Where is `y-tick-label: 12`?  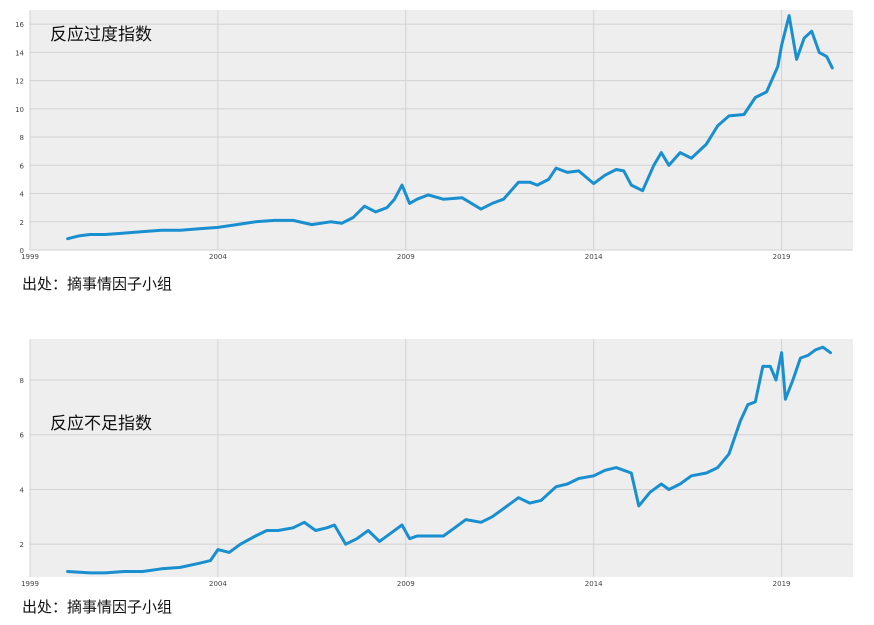 y-tick-label: 12 is located at coordinates (19, 82).